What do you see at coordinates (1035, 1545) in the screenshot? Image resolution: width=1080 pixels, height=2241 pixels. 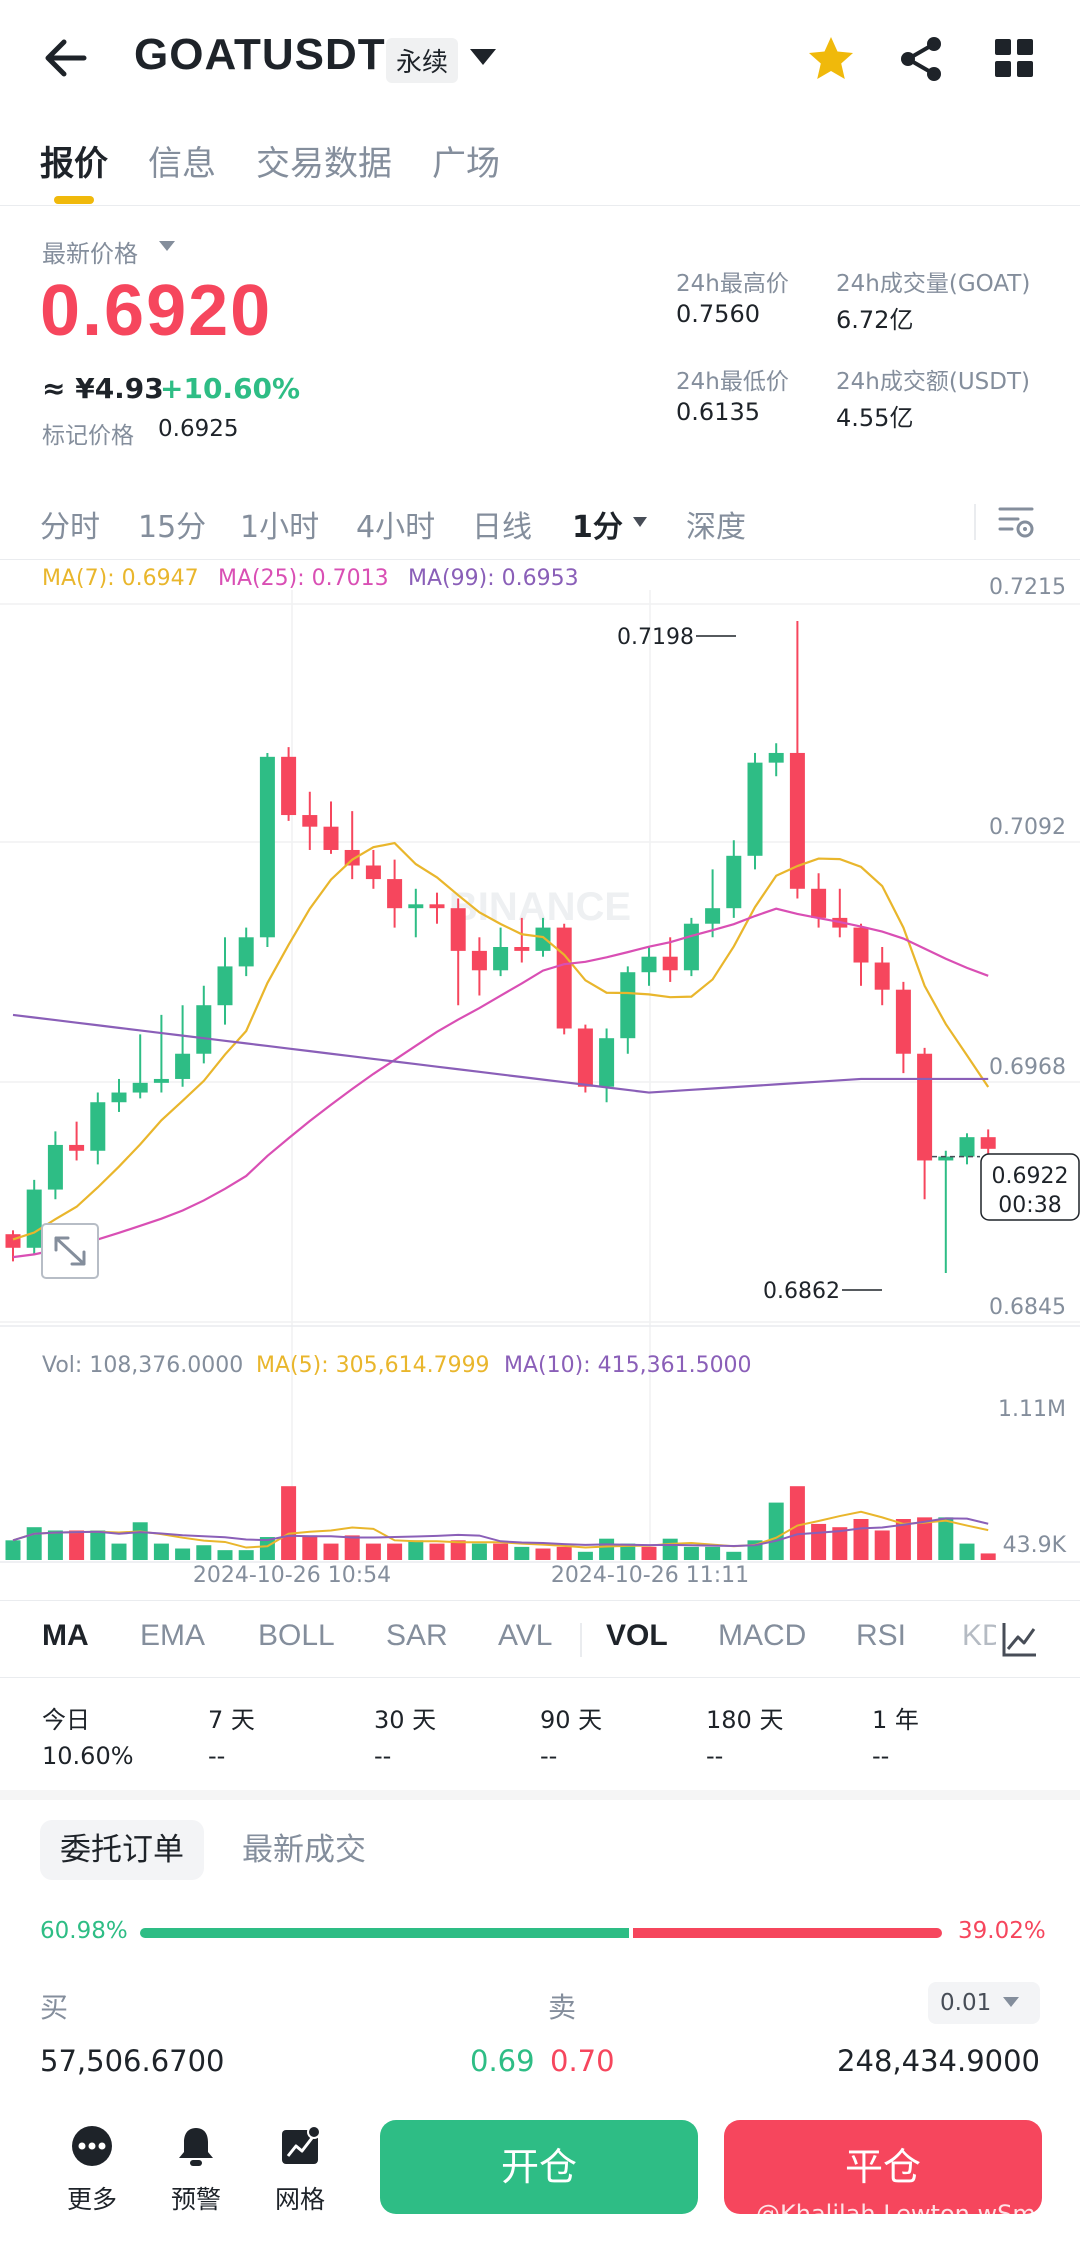 I see `volume-tick: 43.9K` at bounding box center [1035, 1545].